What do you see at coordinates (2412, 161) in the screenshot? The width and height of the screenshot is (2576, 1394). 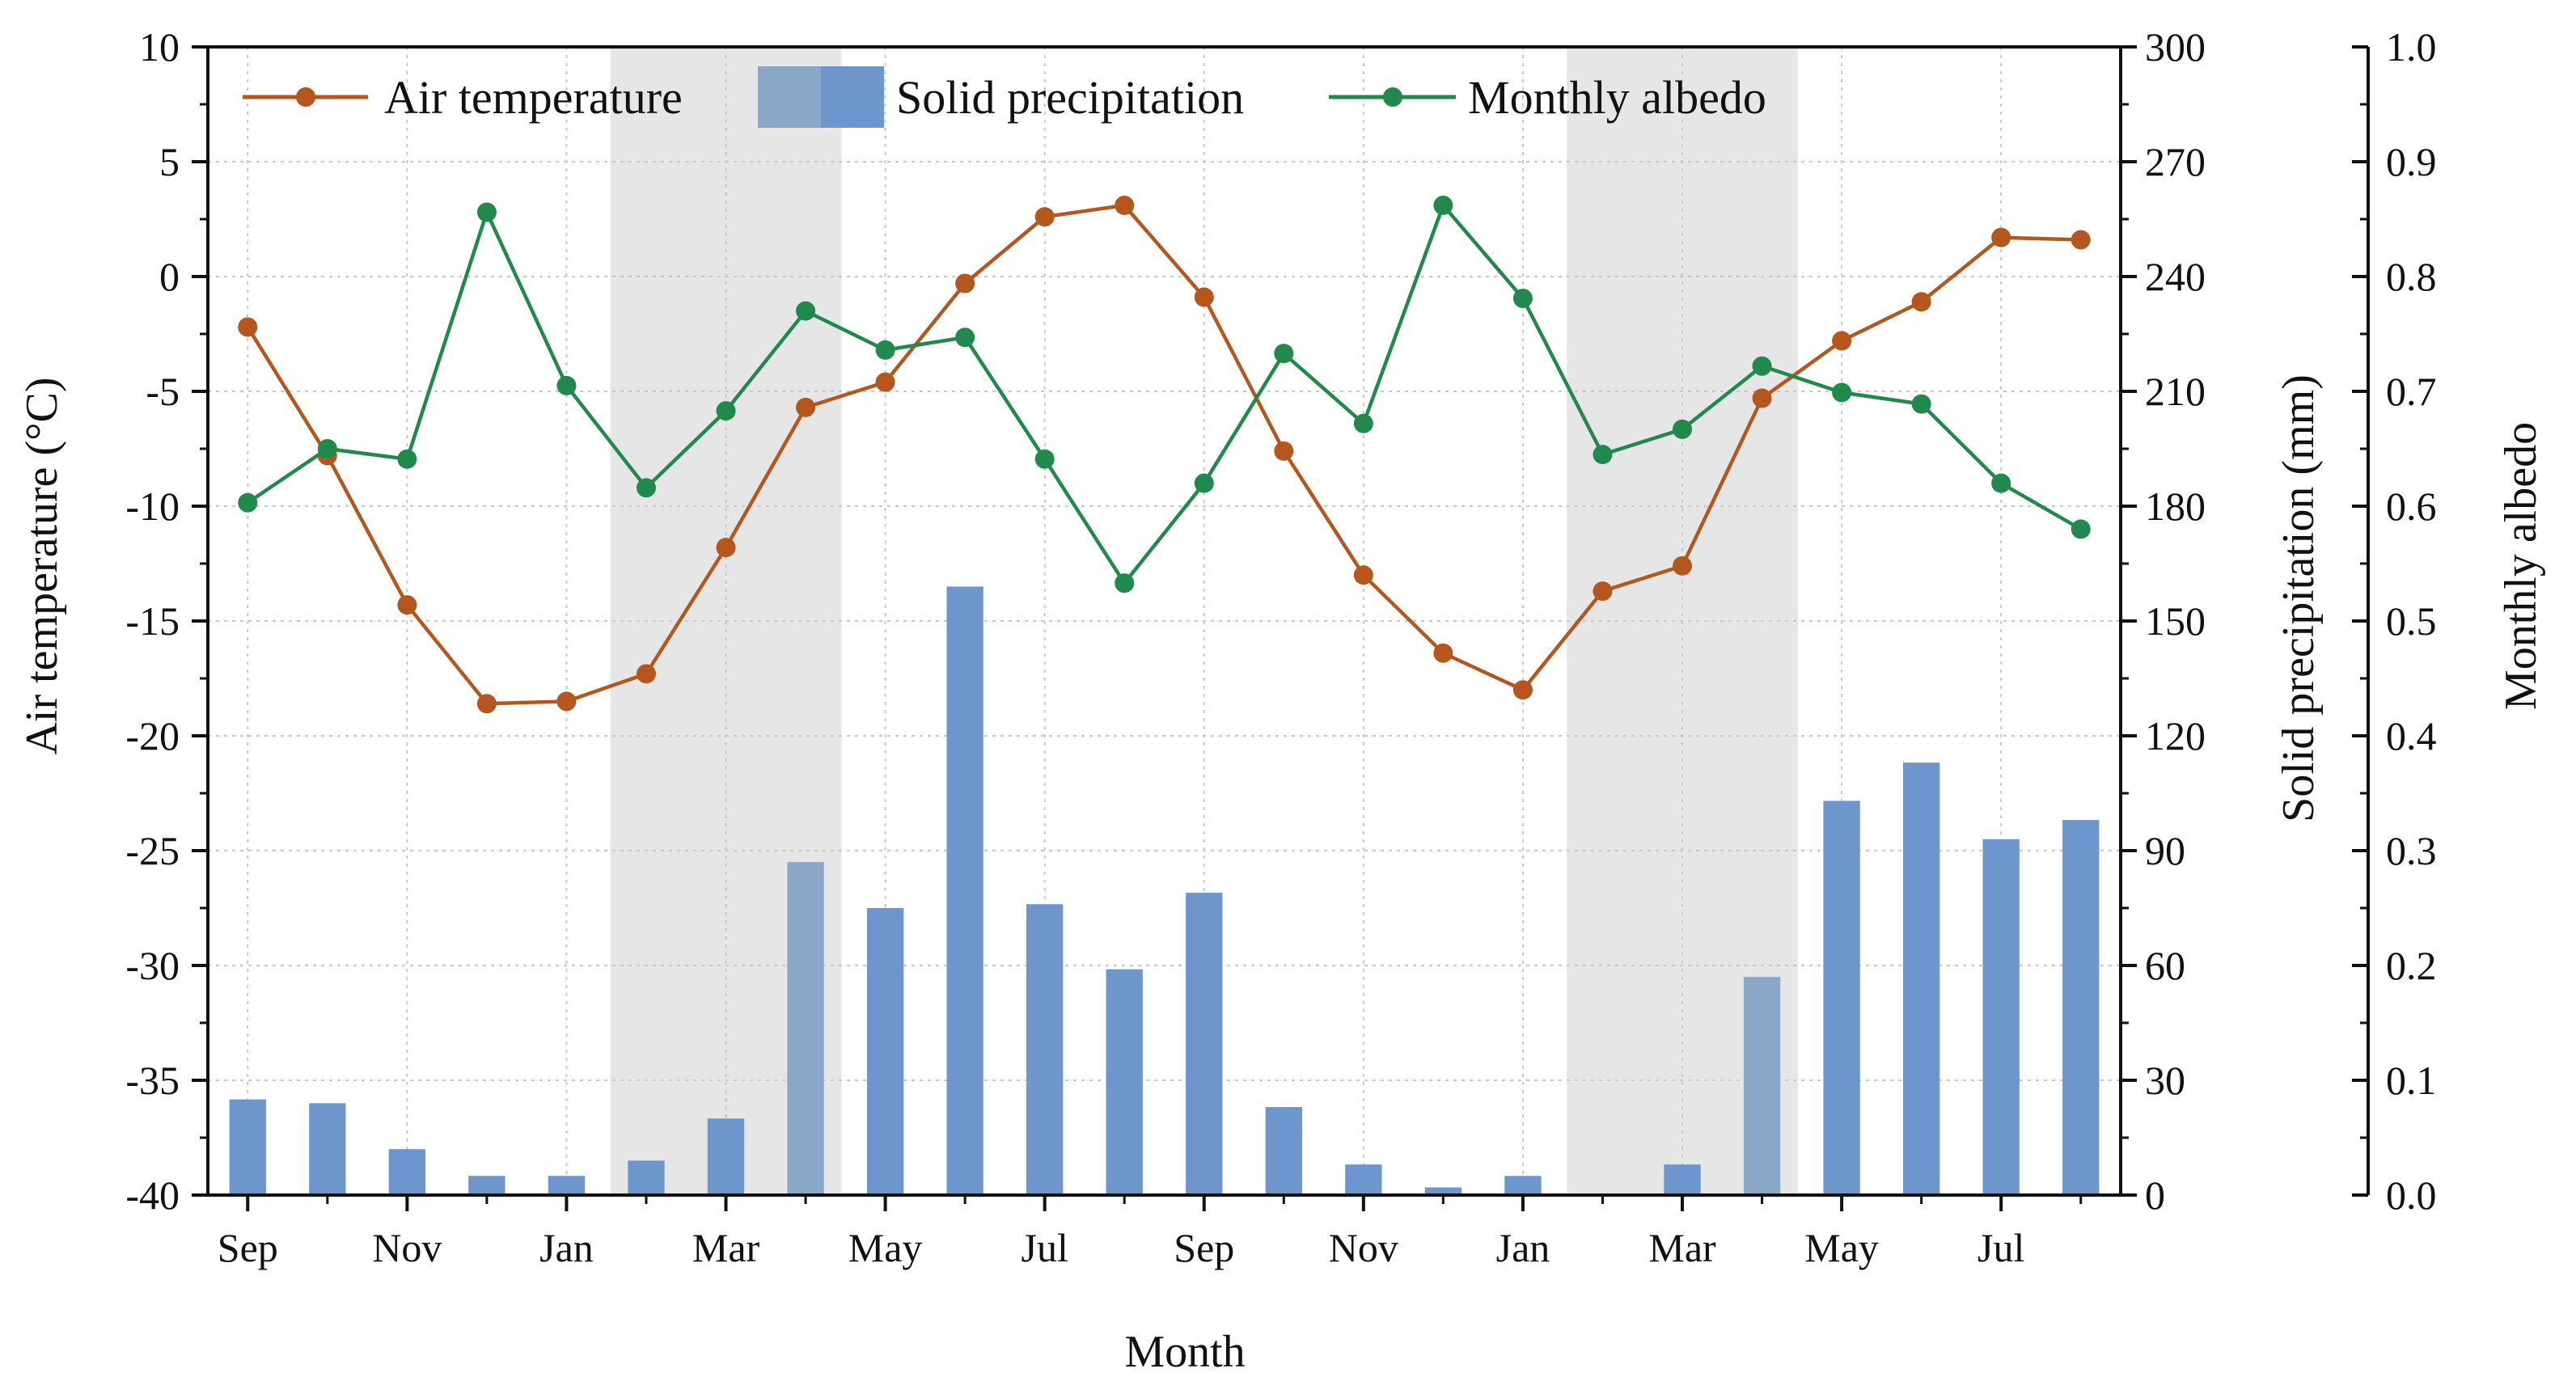 I see `y-tick-label-albedo: 0.9` at bounding box center [2412, 161].